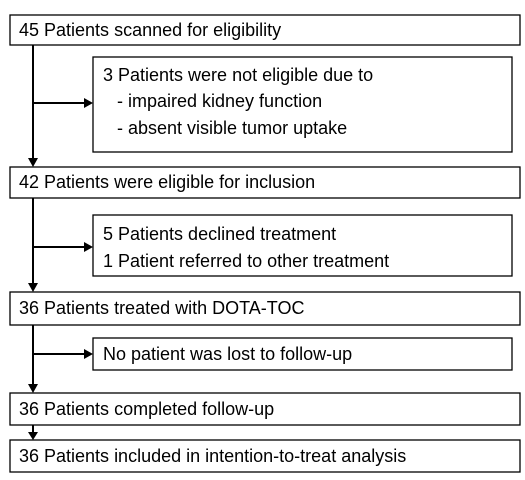 The width and height of the screenshot is (525, 480). I want to click on box-line: - absent visible tumor uptake, so click(232, 128).